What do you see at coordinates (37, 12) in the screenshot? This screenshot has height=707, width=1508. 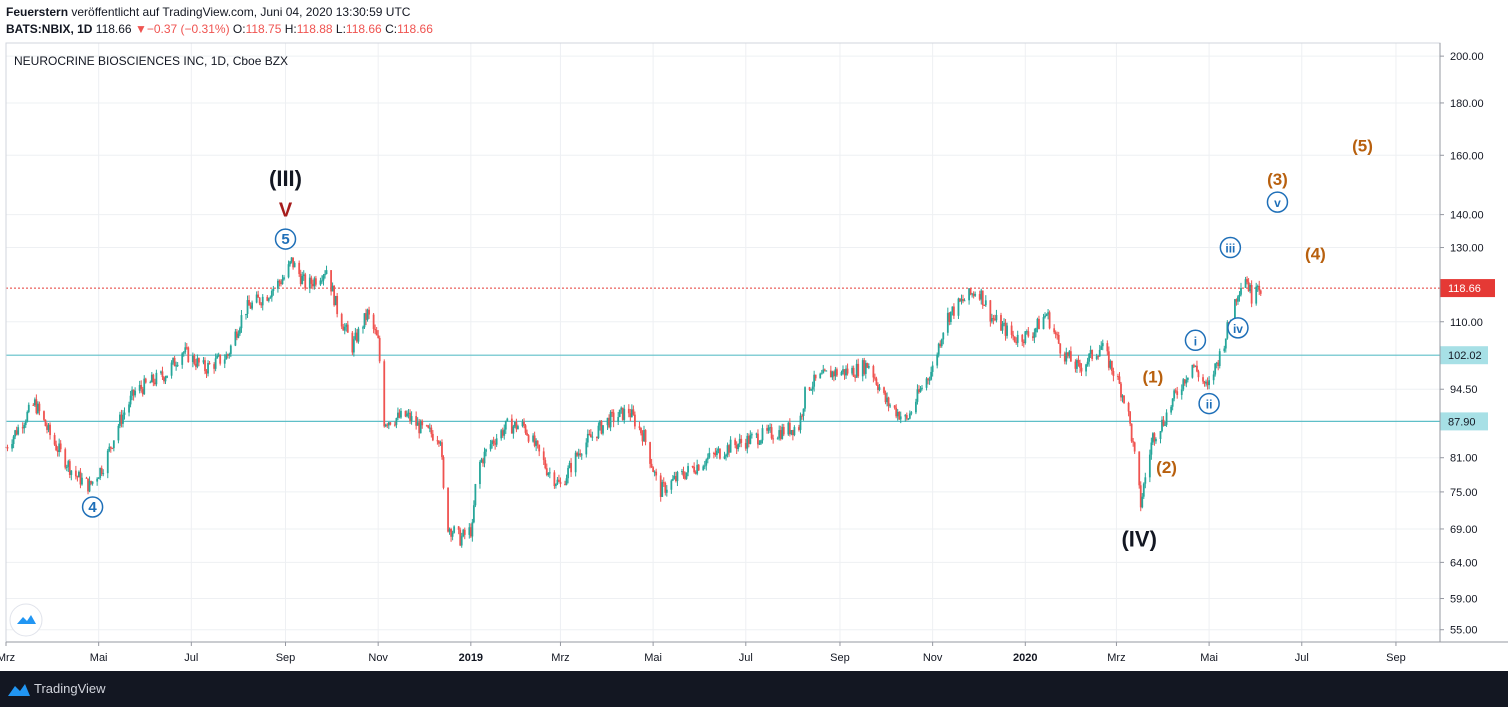 I see `author-name: Feuerstern` at bounding box center [37, 12].